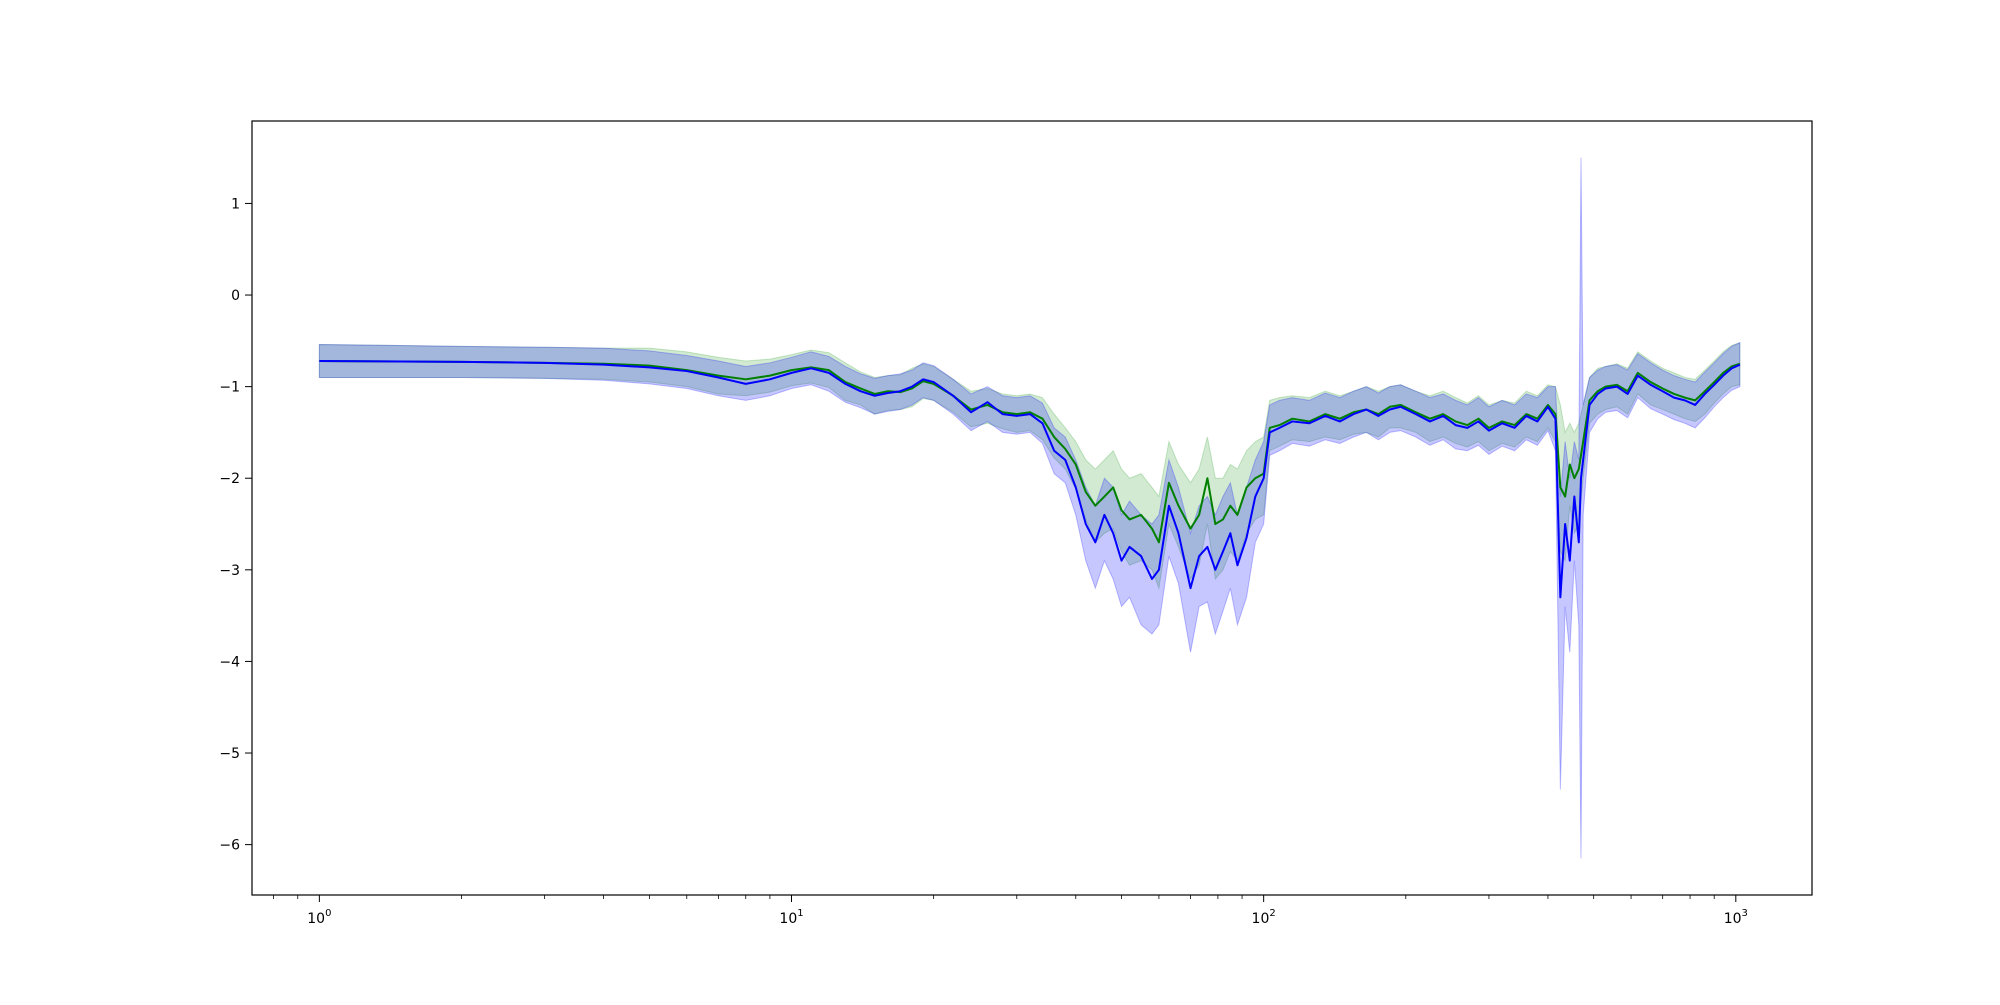 This screenshot has width=2000, height=1005. What do you see at coordinates (235, 296) in the screenshot?
I see `y-tick-label-1: 0` at bounding box center [235, 296].